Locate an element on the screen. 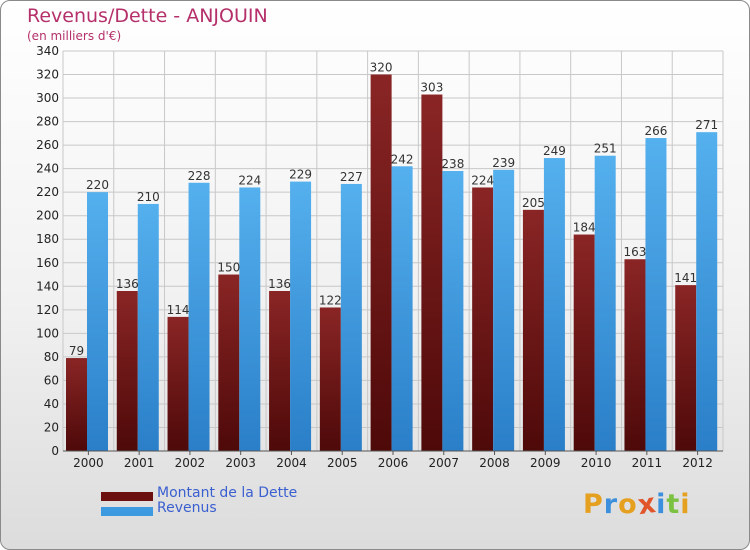 The height and width of the screenshot is (550, 750). y-tick-label: 20 is located at coordinates (51, 427).